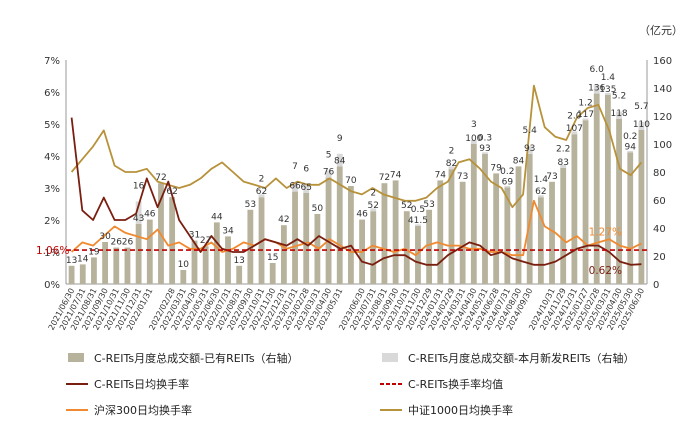  Describe the element at coordinates (428, 205) in the screenshot. I see `bar-existing-label: 53` at that location.